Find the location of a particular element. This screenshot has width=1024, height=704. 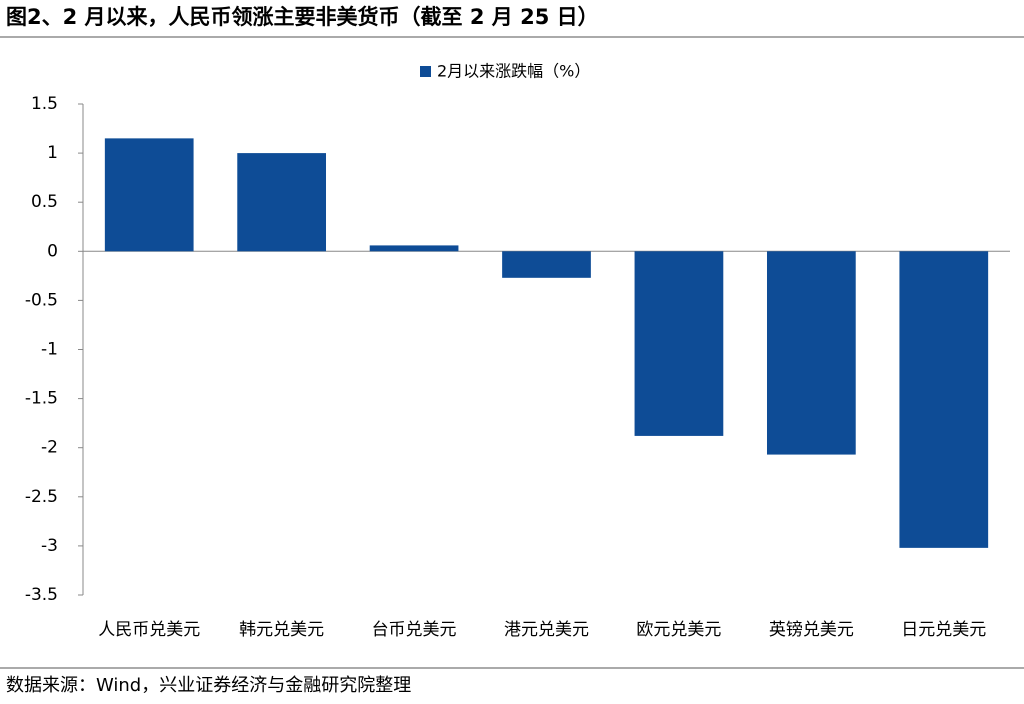

source-note: 数据来源：Wind，兴业证券经济与金融研究院整理 is located at coordinates (208, 685).